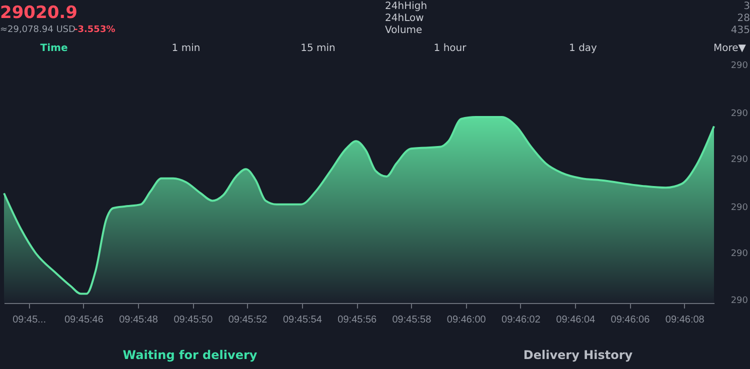 The image size is (750, 369). I want to click on text: 1 day, so click(583, 48).